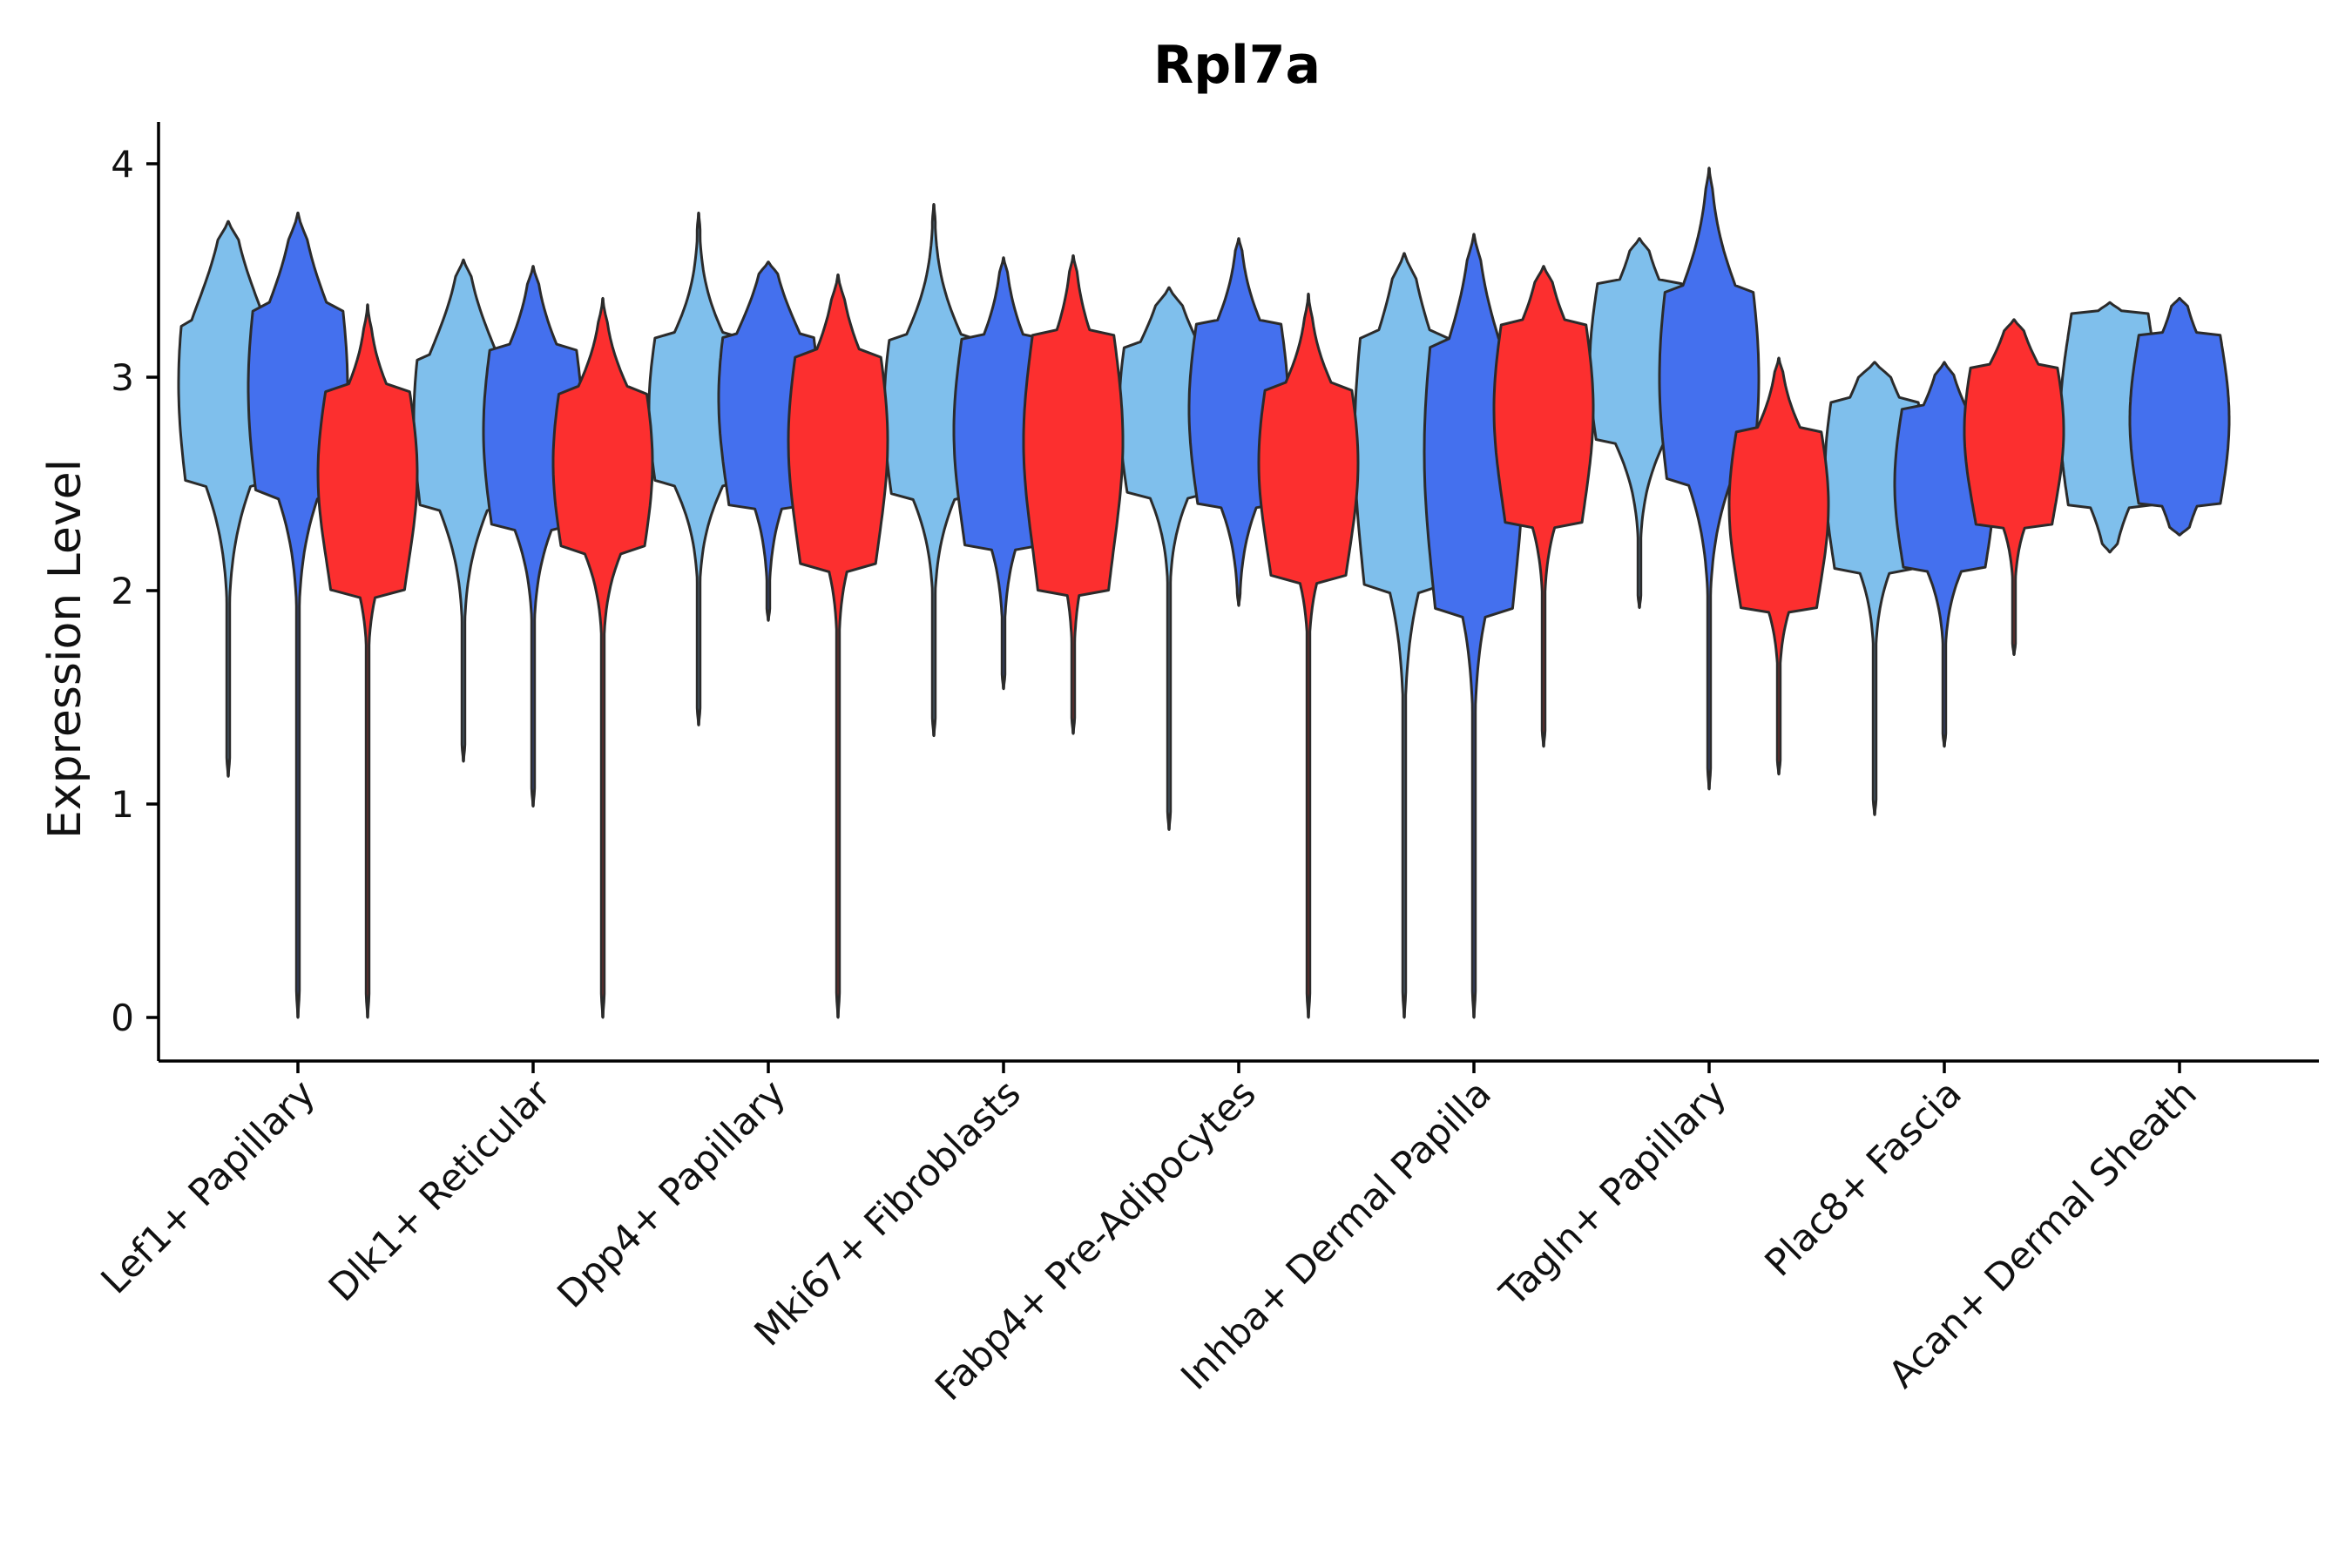 Image resolution: width=2352 pixels, height=1568 pixels. What do you see at coordinates (672, 1193) in the screenshot?
I see `x-tick-label: Dpp4+ Papillary` at bounding box center [672, 1193].